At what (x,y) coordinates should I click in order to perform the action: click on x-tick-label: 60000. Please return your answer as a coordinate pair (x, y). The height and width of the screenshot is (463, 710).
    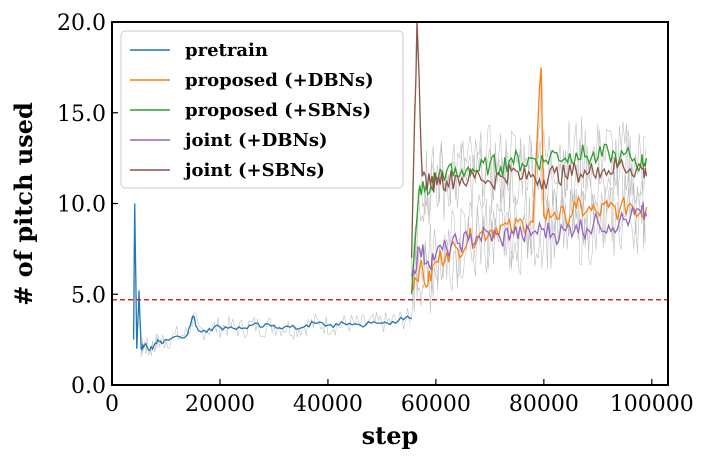
    Looking at the image, I should click on (436, 404).